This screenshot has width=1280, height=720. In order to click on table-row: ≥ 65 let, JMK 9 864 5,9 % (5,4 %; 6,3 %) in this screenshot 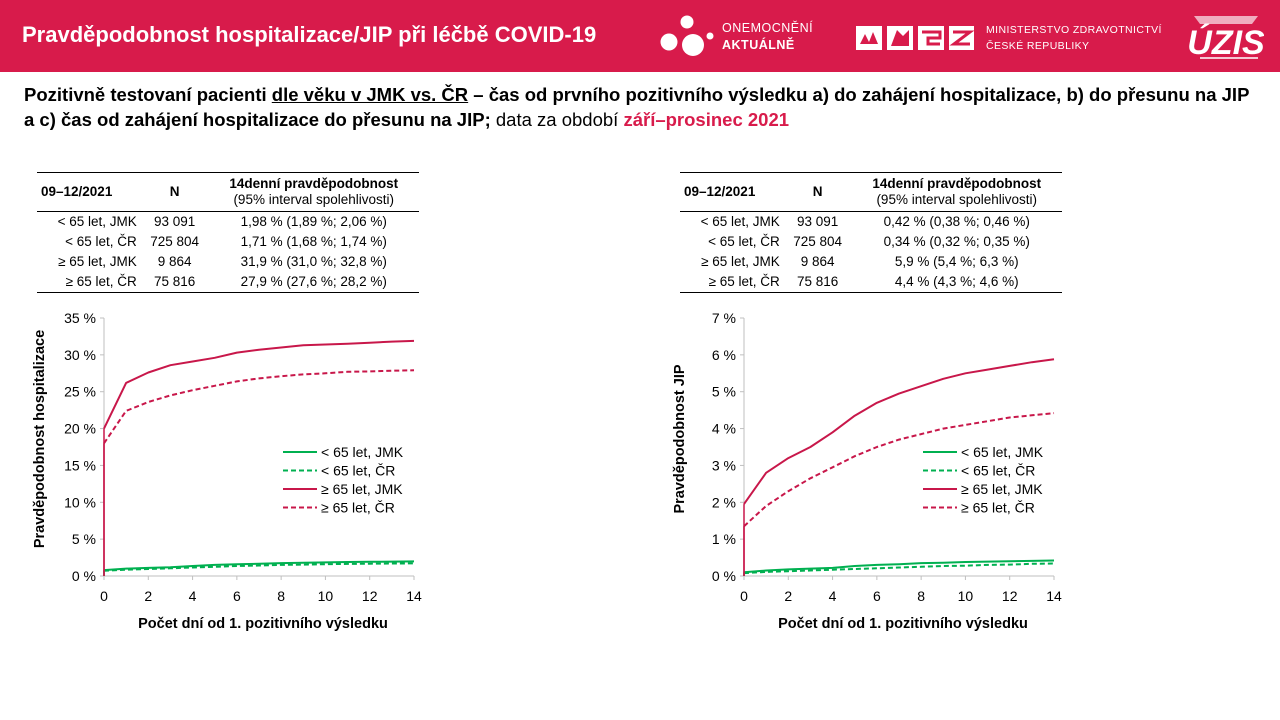, I will do `click(871, 262)`.